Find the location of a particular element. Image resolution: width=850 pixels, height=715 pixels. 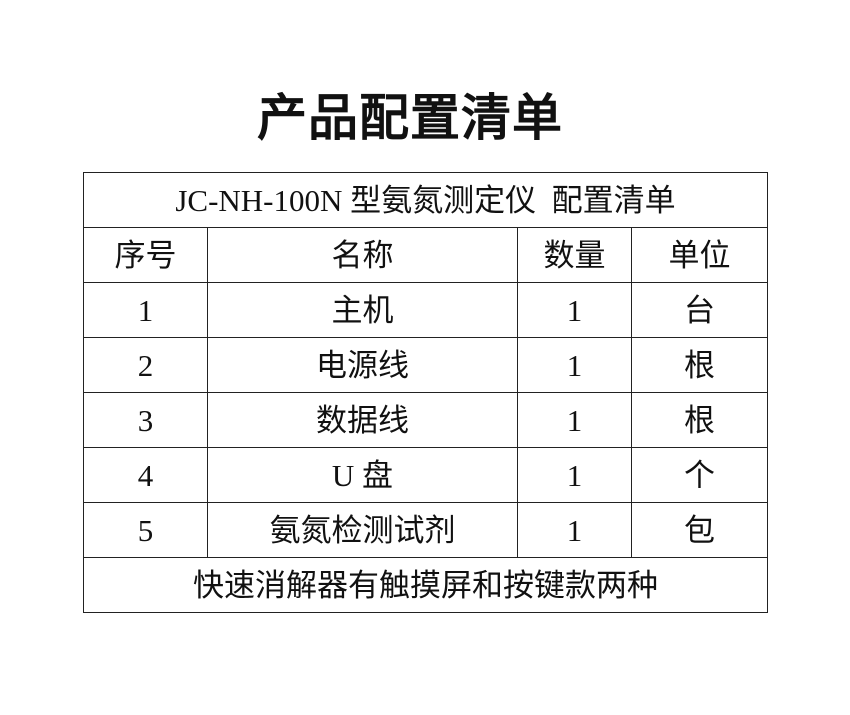

header-index: 序号 is located at coordinates (145, 255).